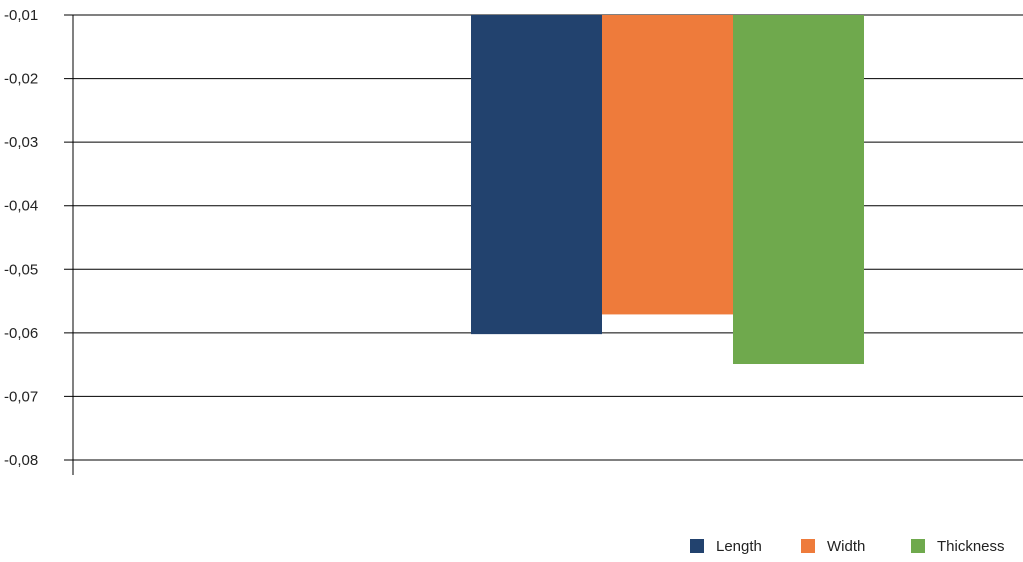 The image size is (1023, 562). Describe the element at coordinates (971, 546) in the screenshot. I see `legend-label-thickness: Thickness` at that location.